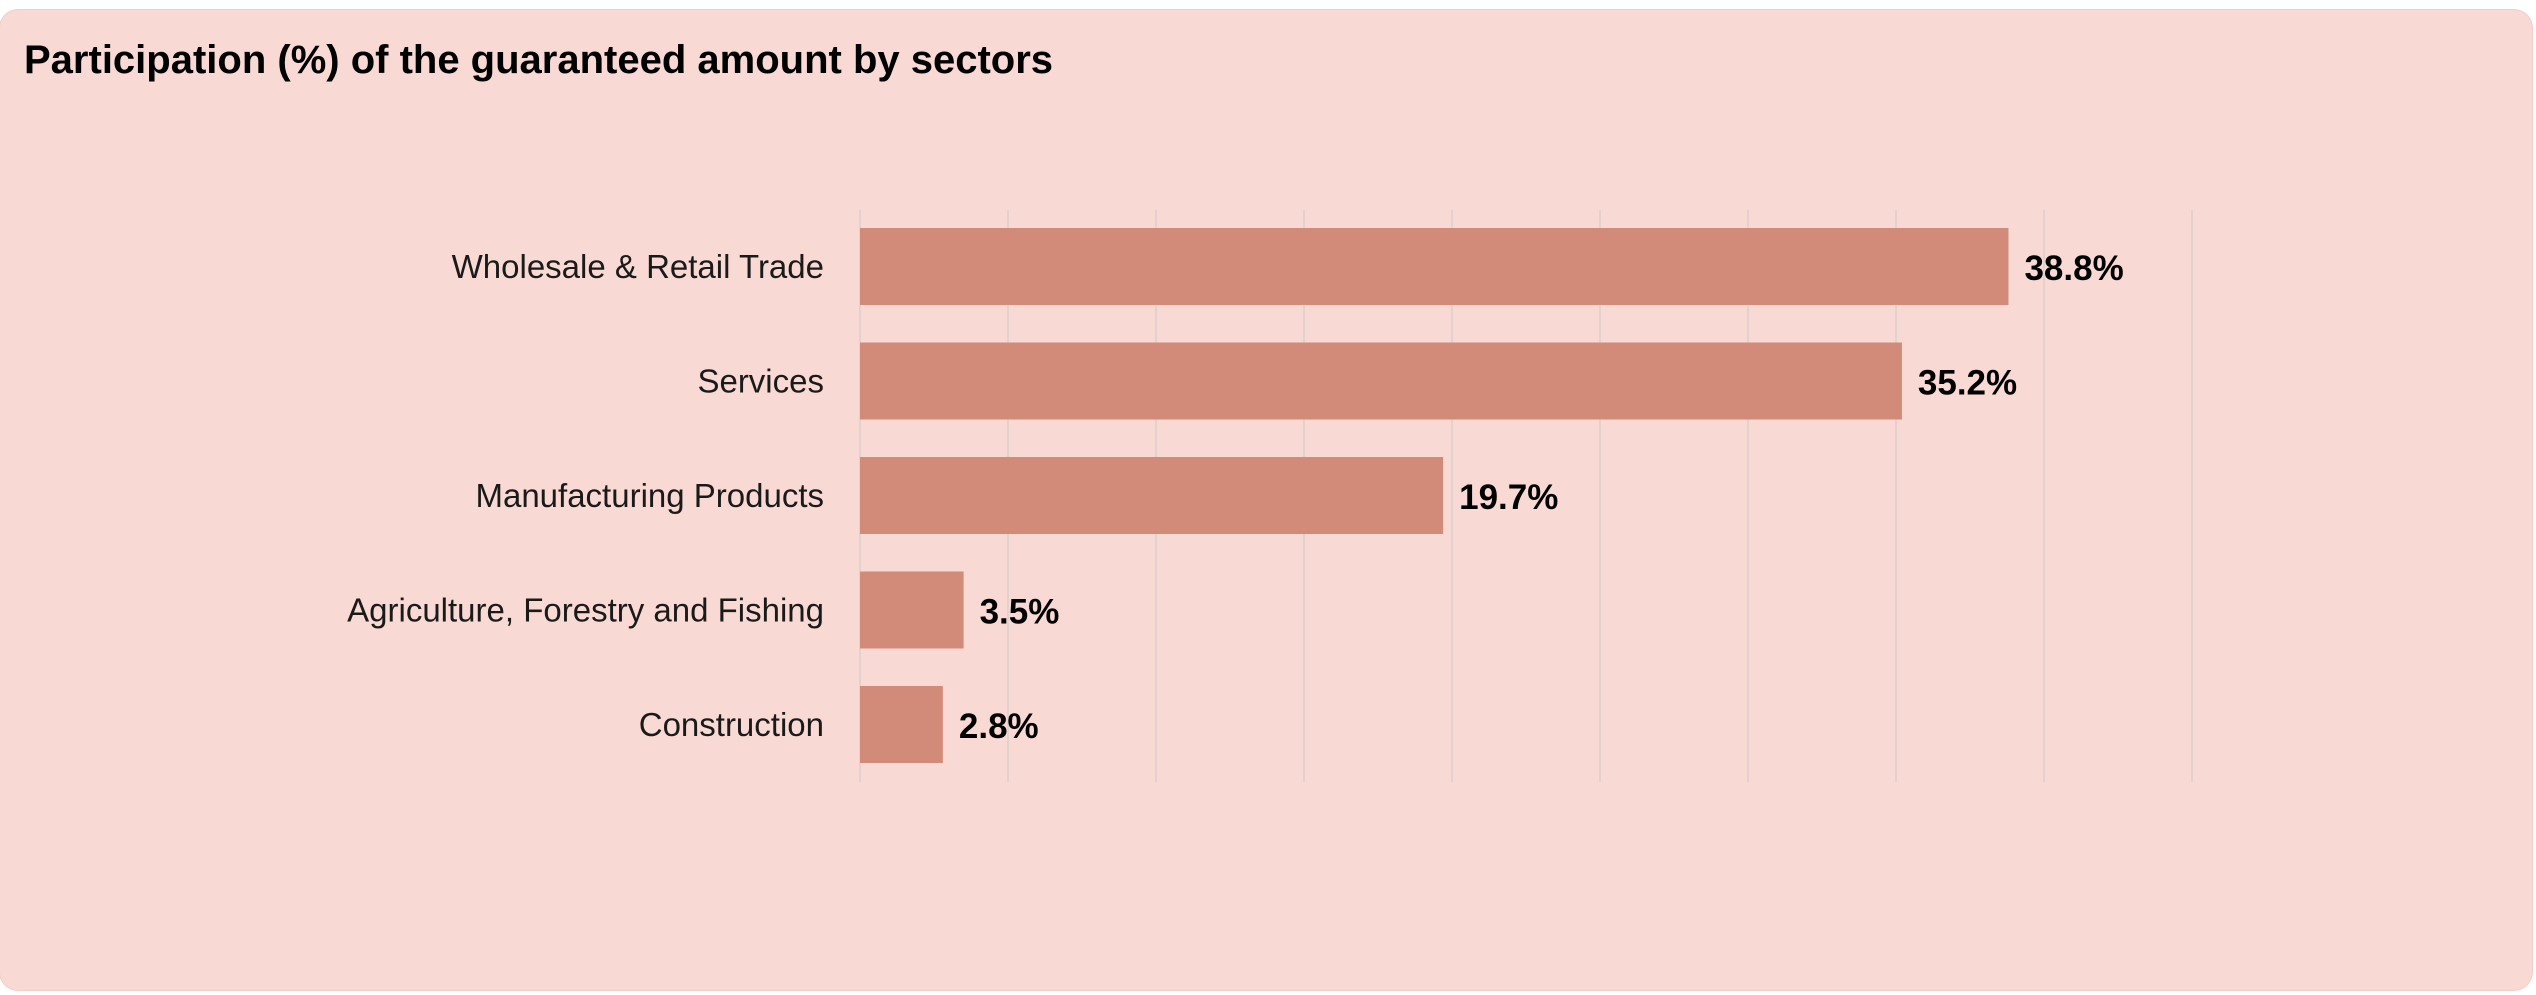  What do you see at coordinates (760, 381) in the screenshot?
I see `category-label-1: Services` at bounding box center [760, 381].